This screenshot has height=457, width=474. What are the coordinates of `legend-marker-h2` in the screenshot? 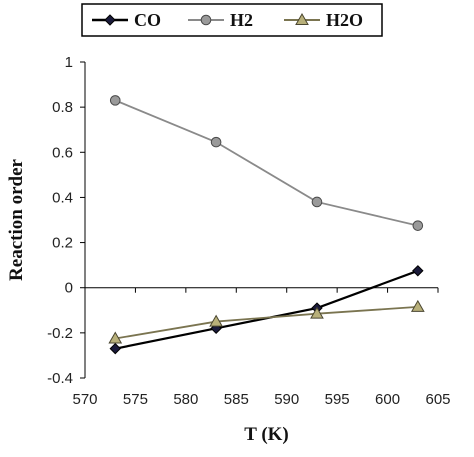 It's located at (206, 20).